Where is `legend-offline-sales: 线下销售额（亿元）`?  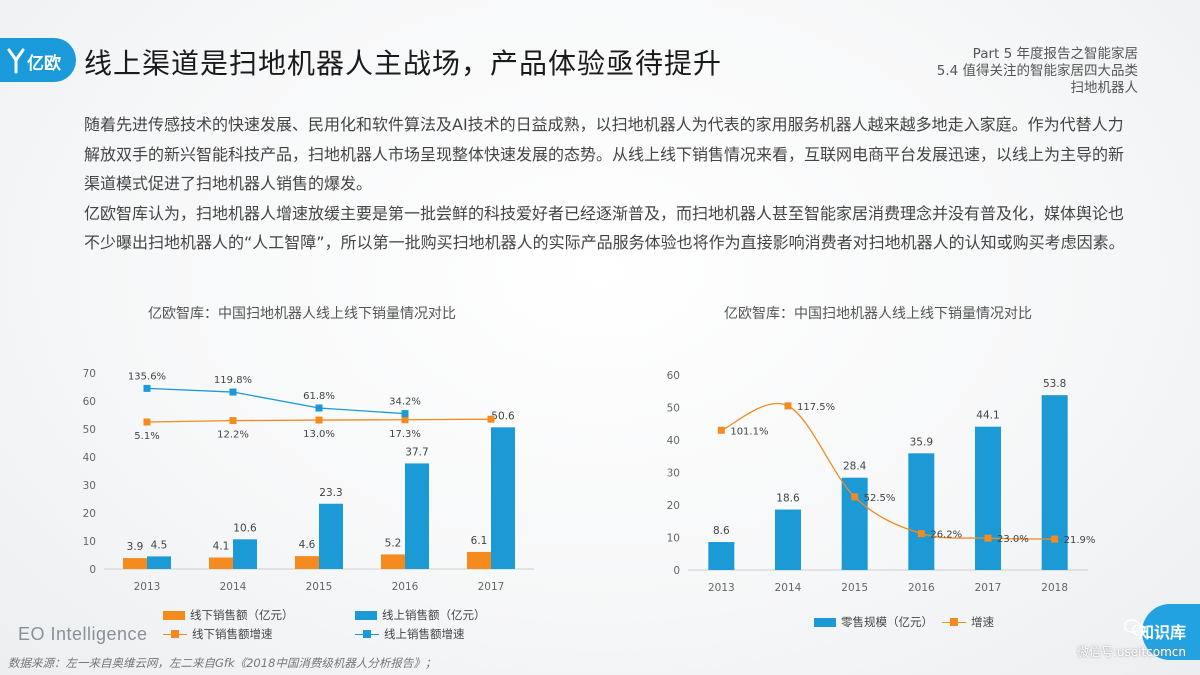
legend-offline-sales: 线下销售额（亿元） is located at coordinates (228, 615).